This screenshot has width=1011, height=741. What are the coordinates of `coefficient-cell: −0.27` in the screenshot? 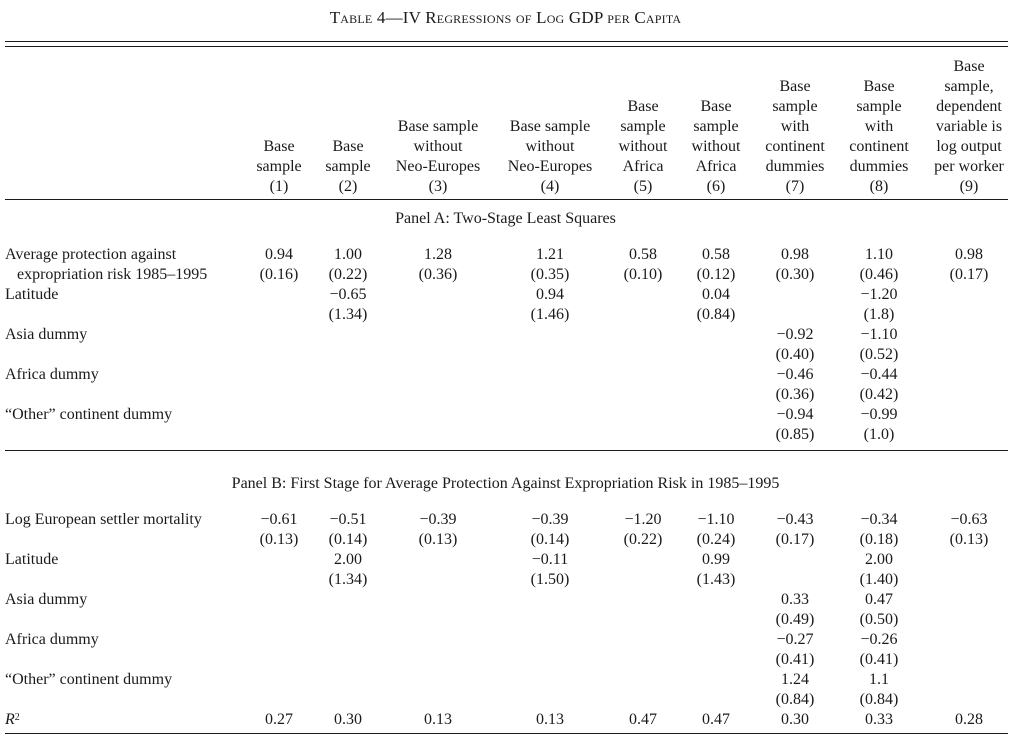 It's located at (795, 639).